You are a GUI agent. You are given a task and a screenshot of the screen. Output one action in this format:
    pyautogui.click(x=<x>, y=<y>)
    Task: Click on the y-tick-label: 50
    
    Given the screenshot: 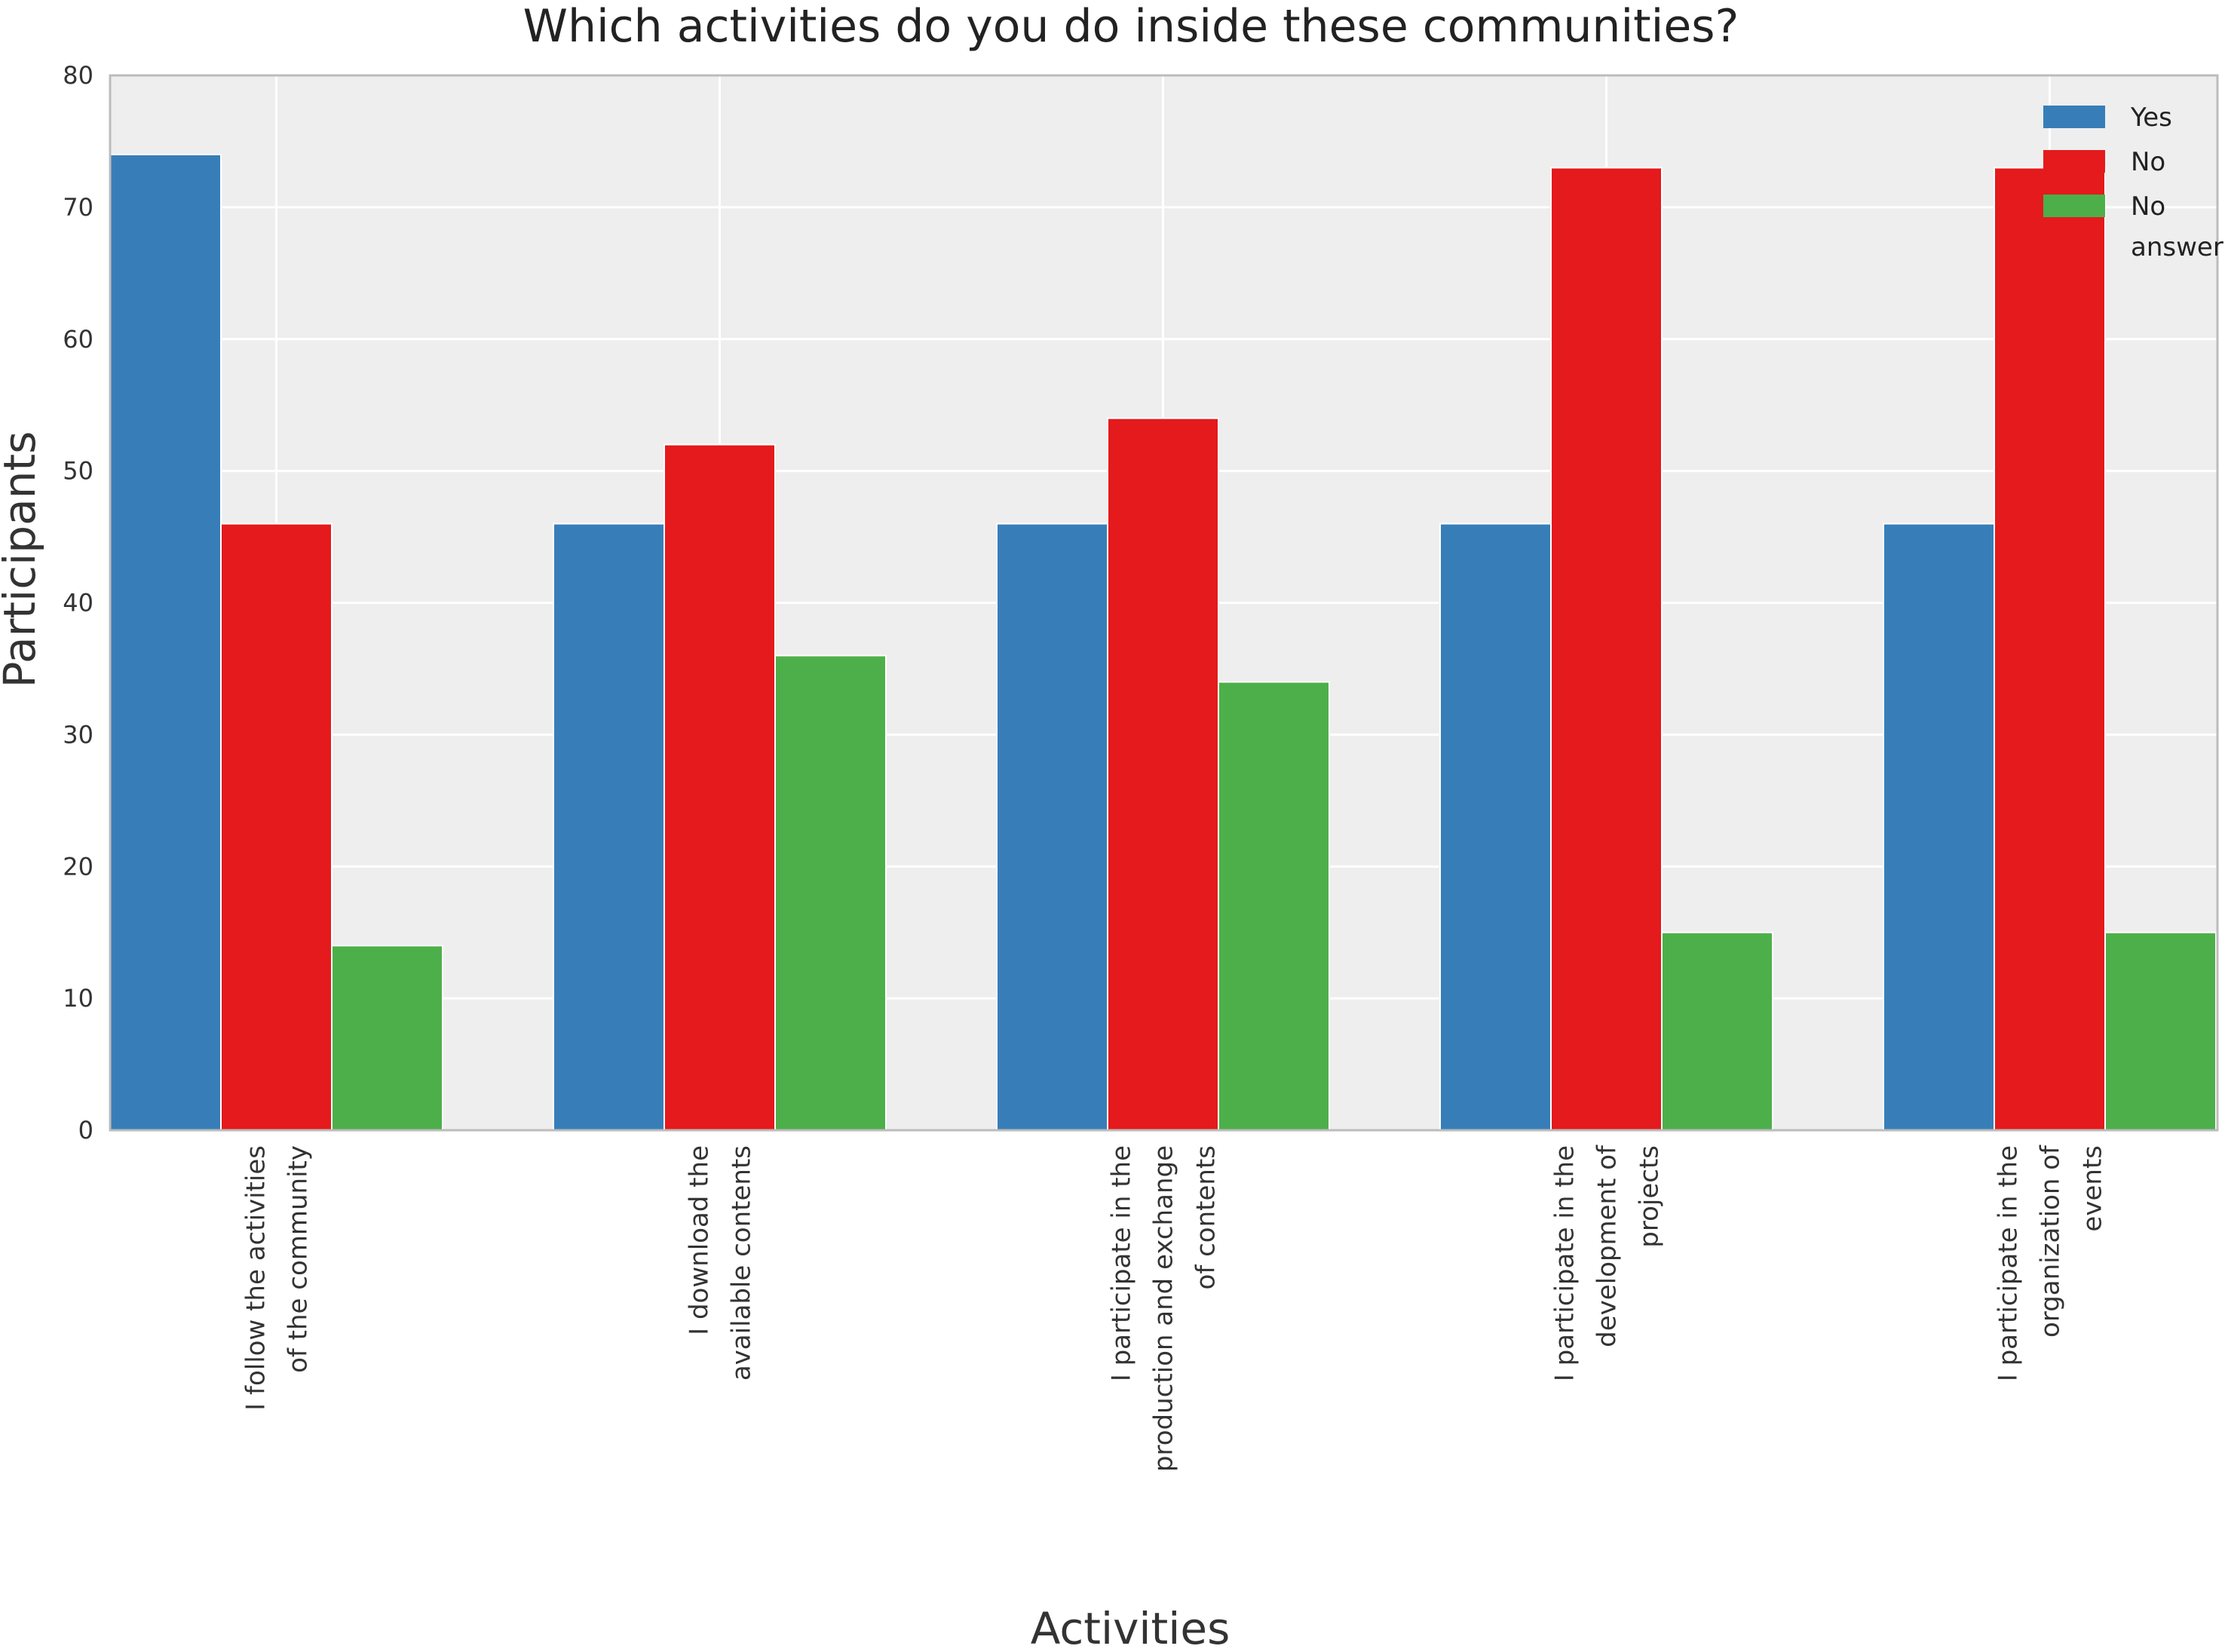 What is the action you would take?
    pyautogui.click(x=78, y=472)
    